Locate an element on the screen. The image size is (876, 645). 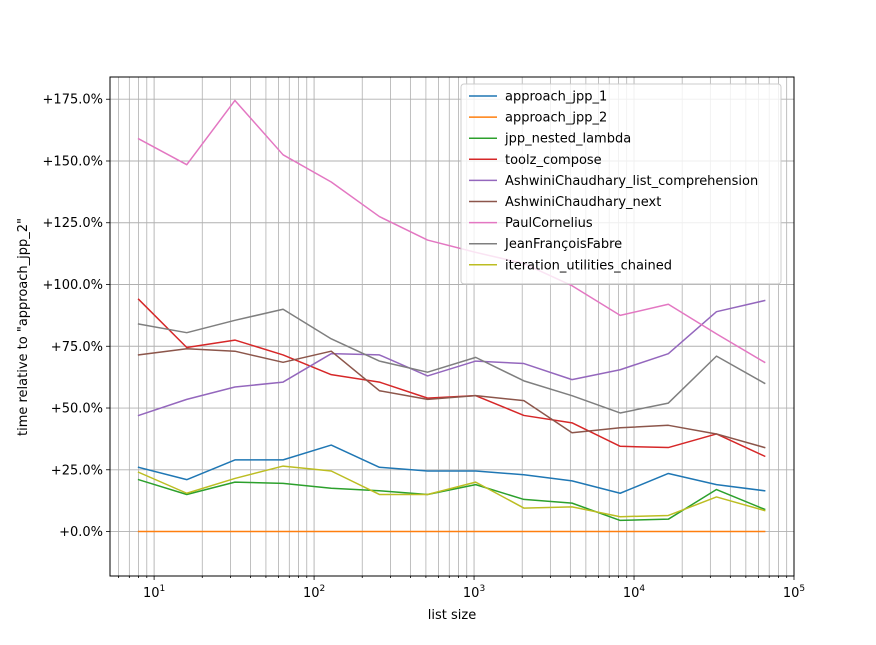
series-line-ashwinichaudhary-next is located at coordinates (451, 398).